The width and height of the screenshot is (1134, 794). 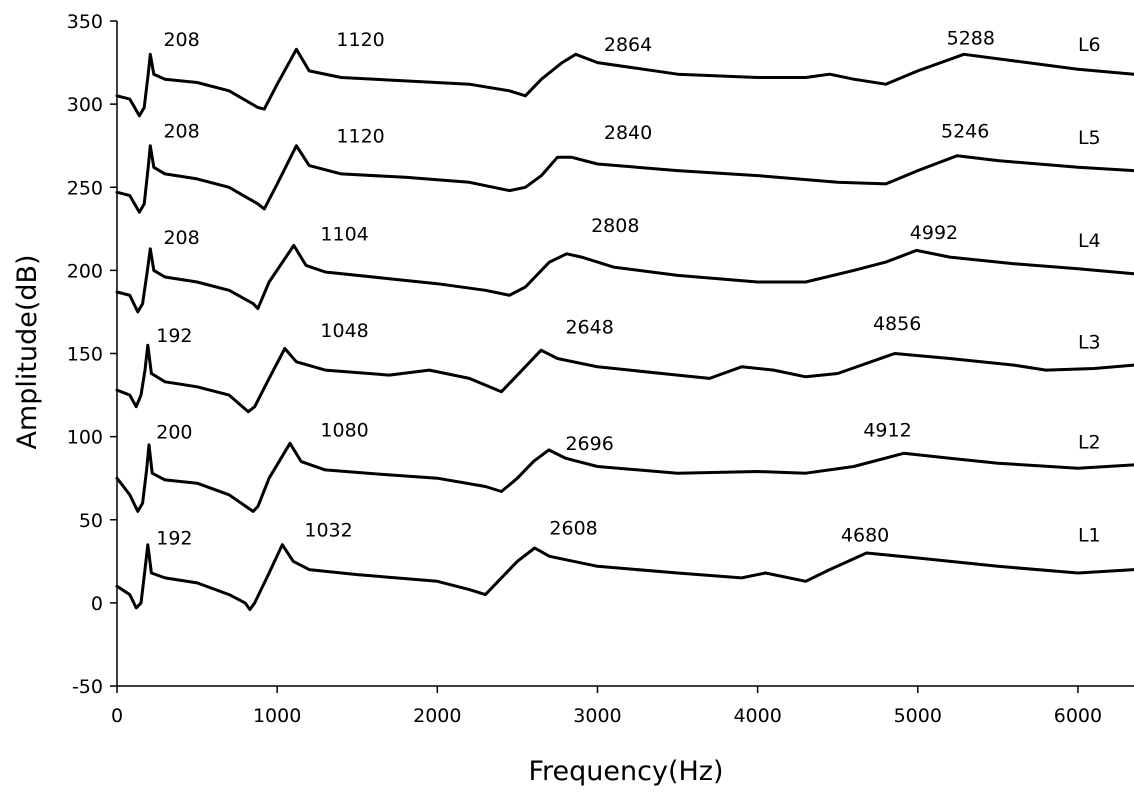 What do you see at coordinates (965, 131) in the screenshot?
I see `peak-label: 5246` at bounding box center [965, 131].